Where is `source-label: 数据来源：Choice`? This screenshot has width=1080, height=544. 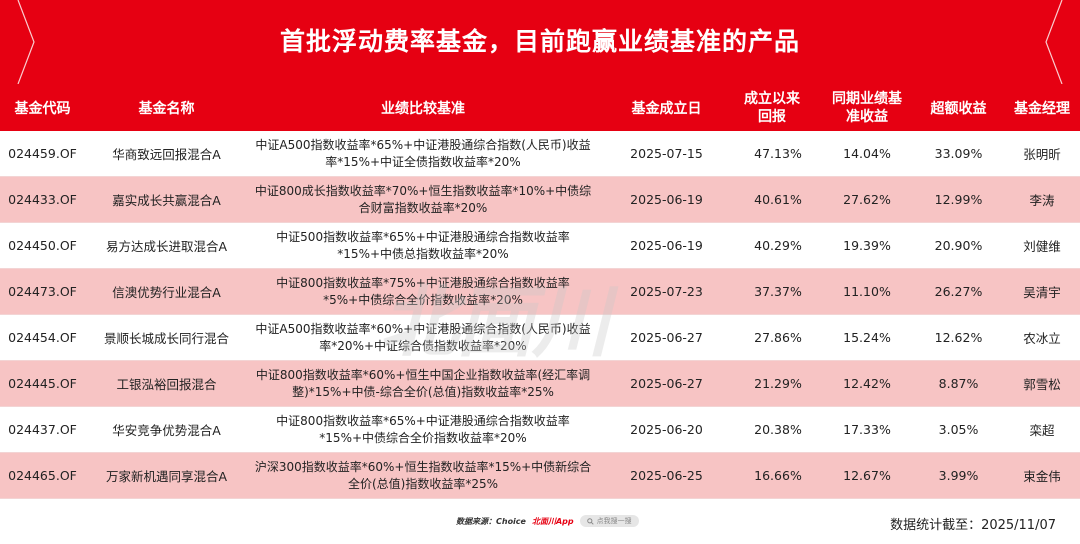
source-label: 数据来源：Choice is located at coordinates (491, 521).